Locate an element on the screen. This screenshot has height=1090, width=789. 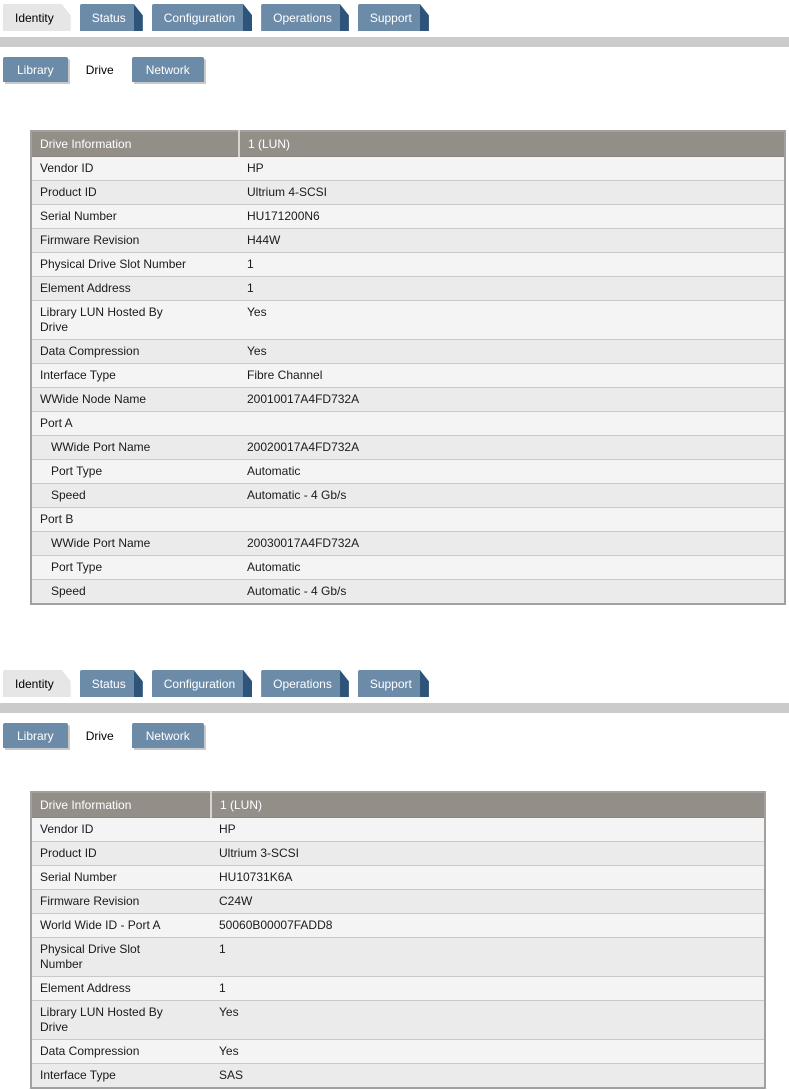
table-row: Interface Type SAS is located at coordinates (398, 1075).